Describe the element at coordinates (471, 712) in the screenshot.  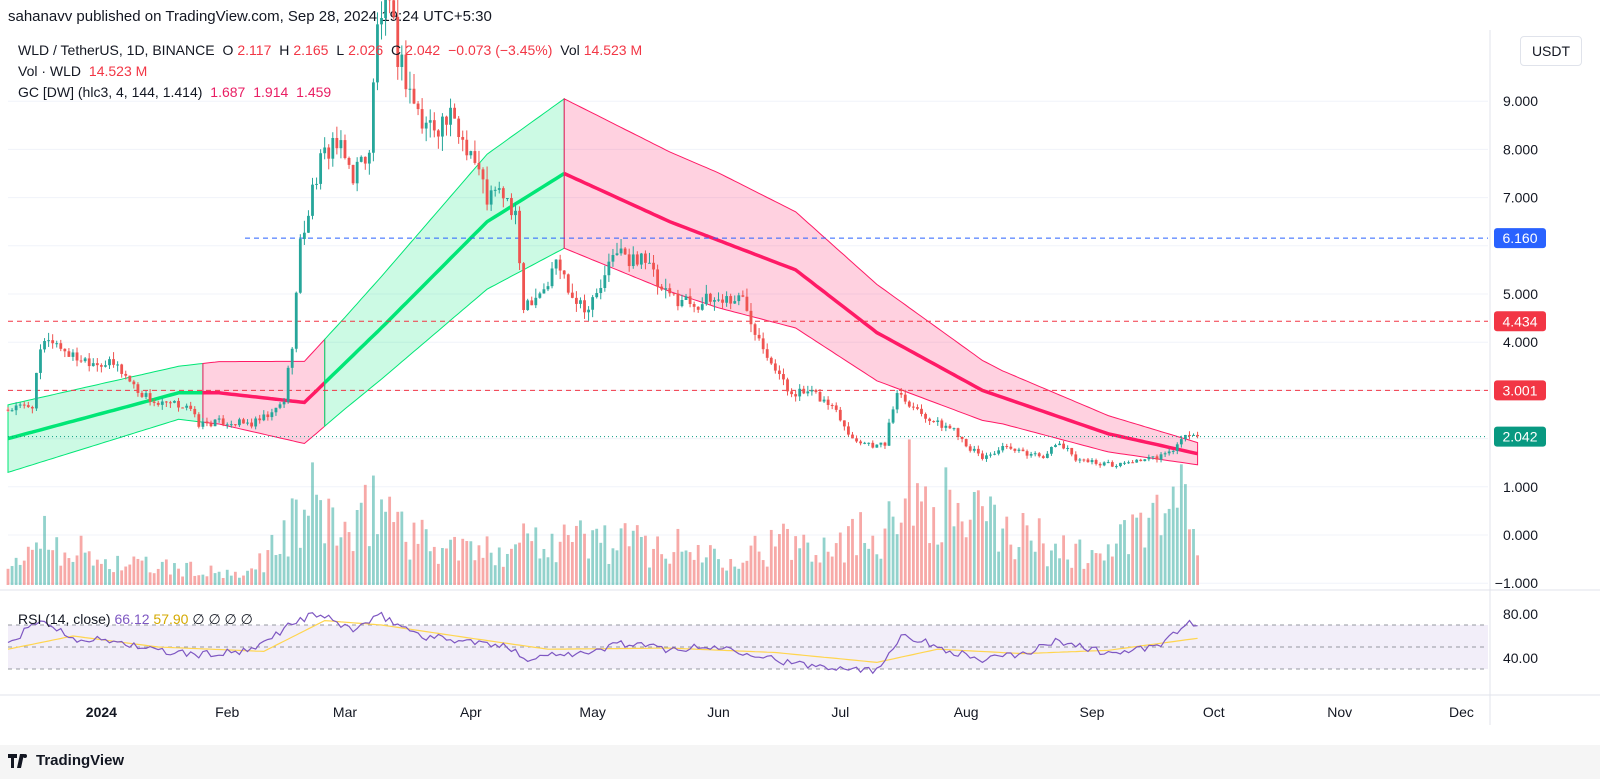
I see `time-tick-label: Apr` at that location.